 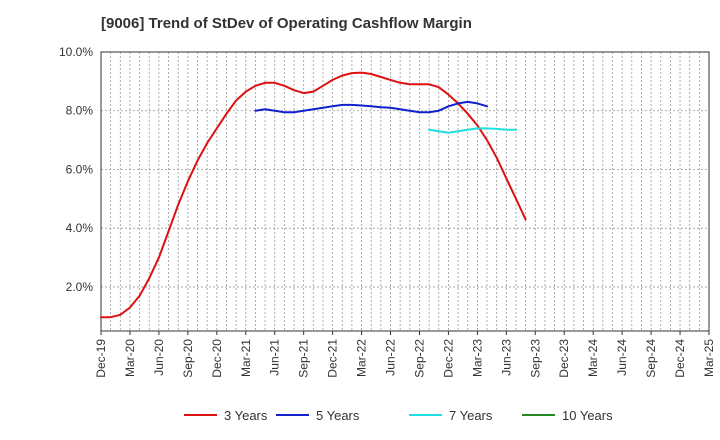 I want to click on x-tick-label: Sep-20, so click(x=188, y=358).